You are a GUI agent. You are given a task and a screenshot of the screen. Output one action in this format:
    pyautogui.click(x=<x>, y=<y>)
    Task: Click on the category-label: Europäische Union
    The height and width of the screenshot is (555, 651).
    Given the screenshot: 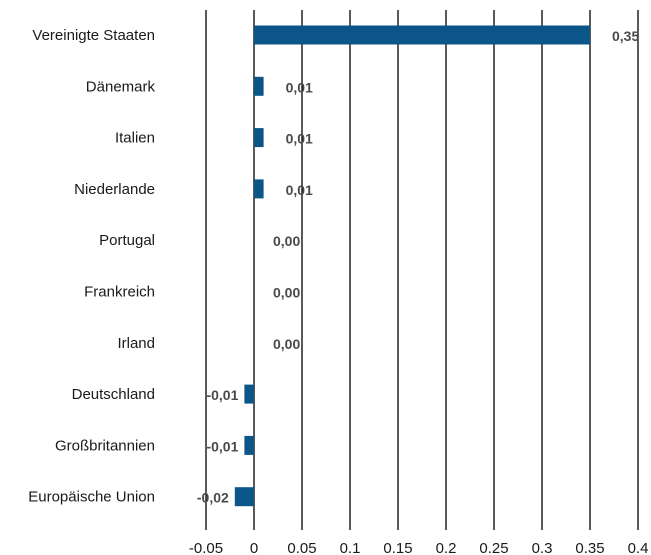 What is the action you would take?
    pyautogui.click(x=91, y=497)
    